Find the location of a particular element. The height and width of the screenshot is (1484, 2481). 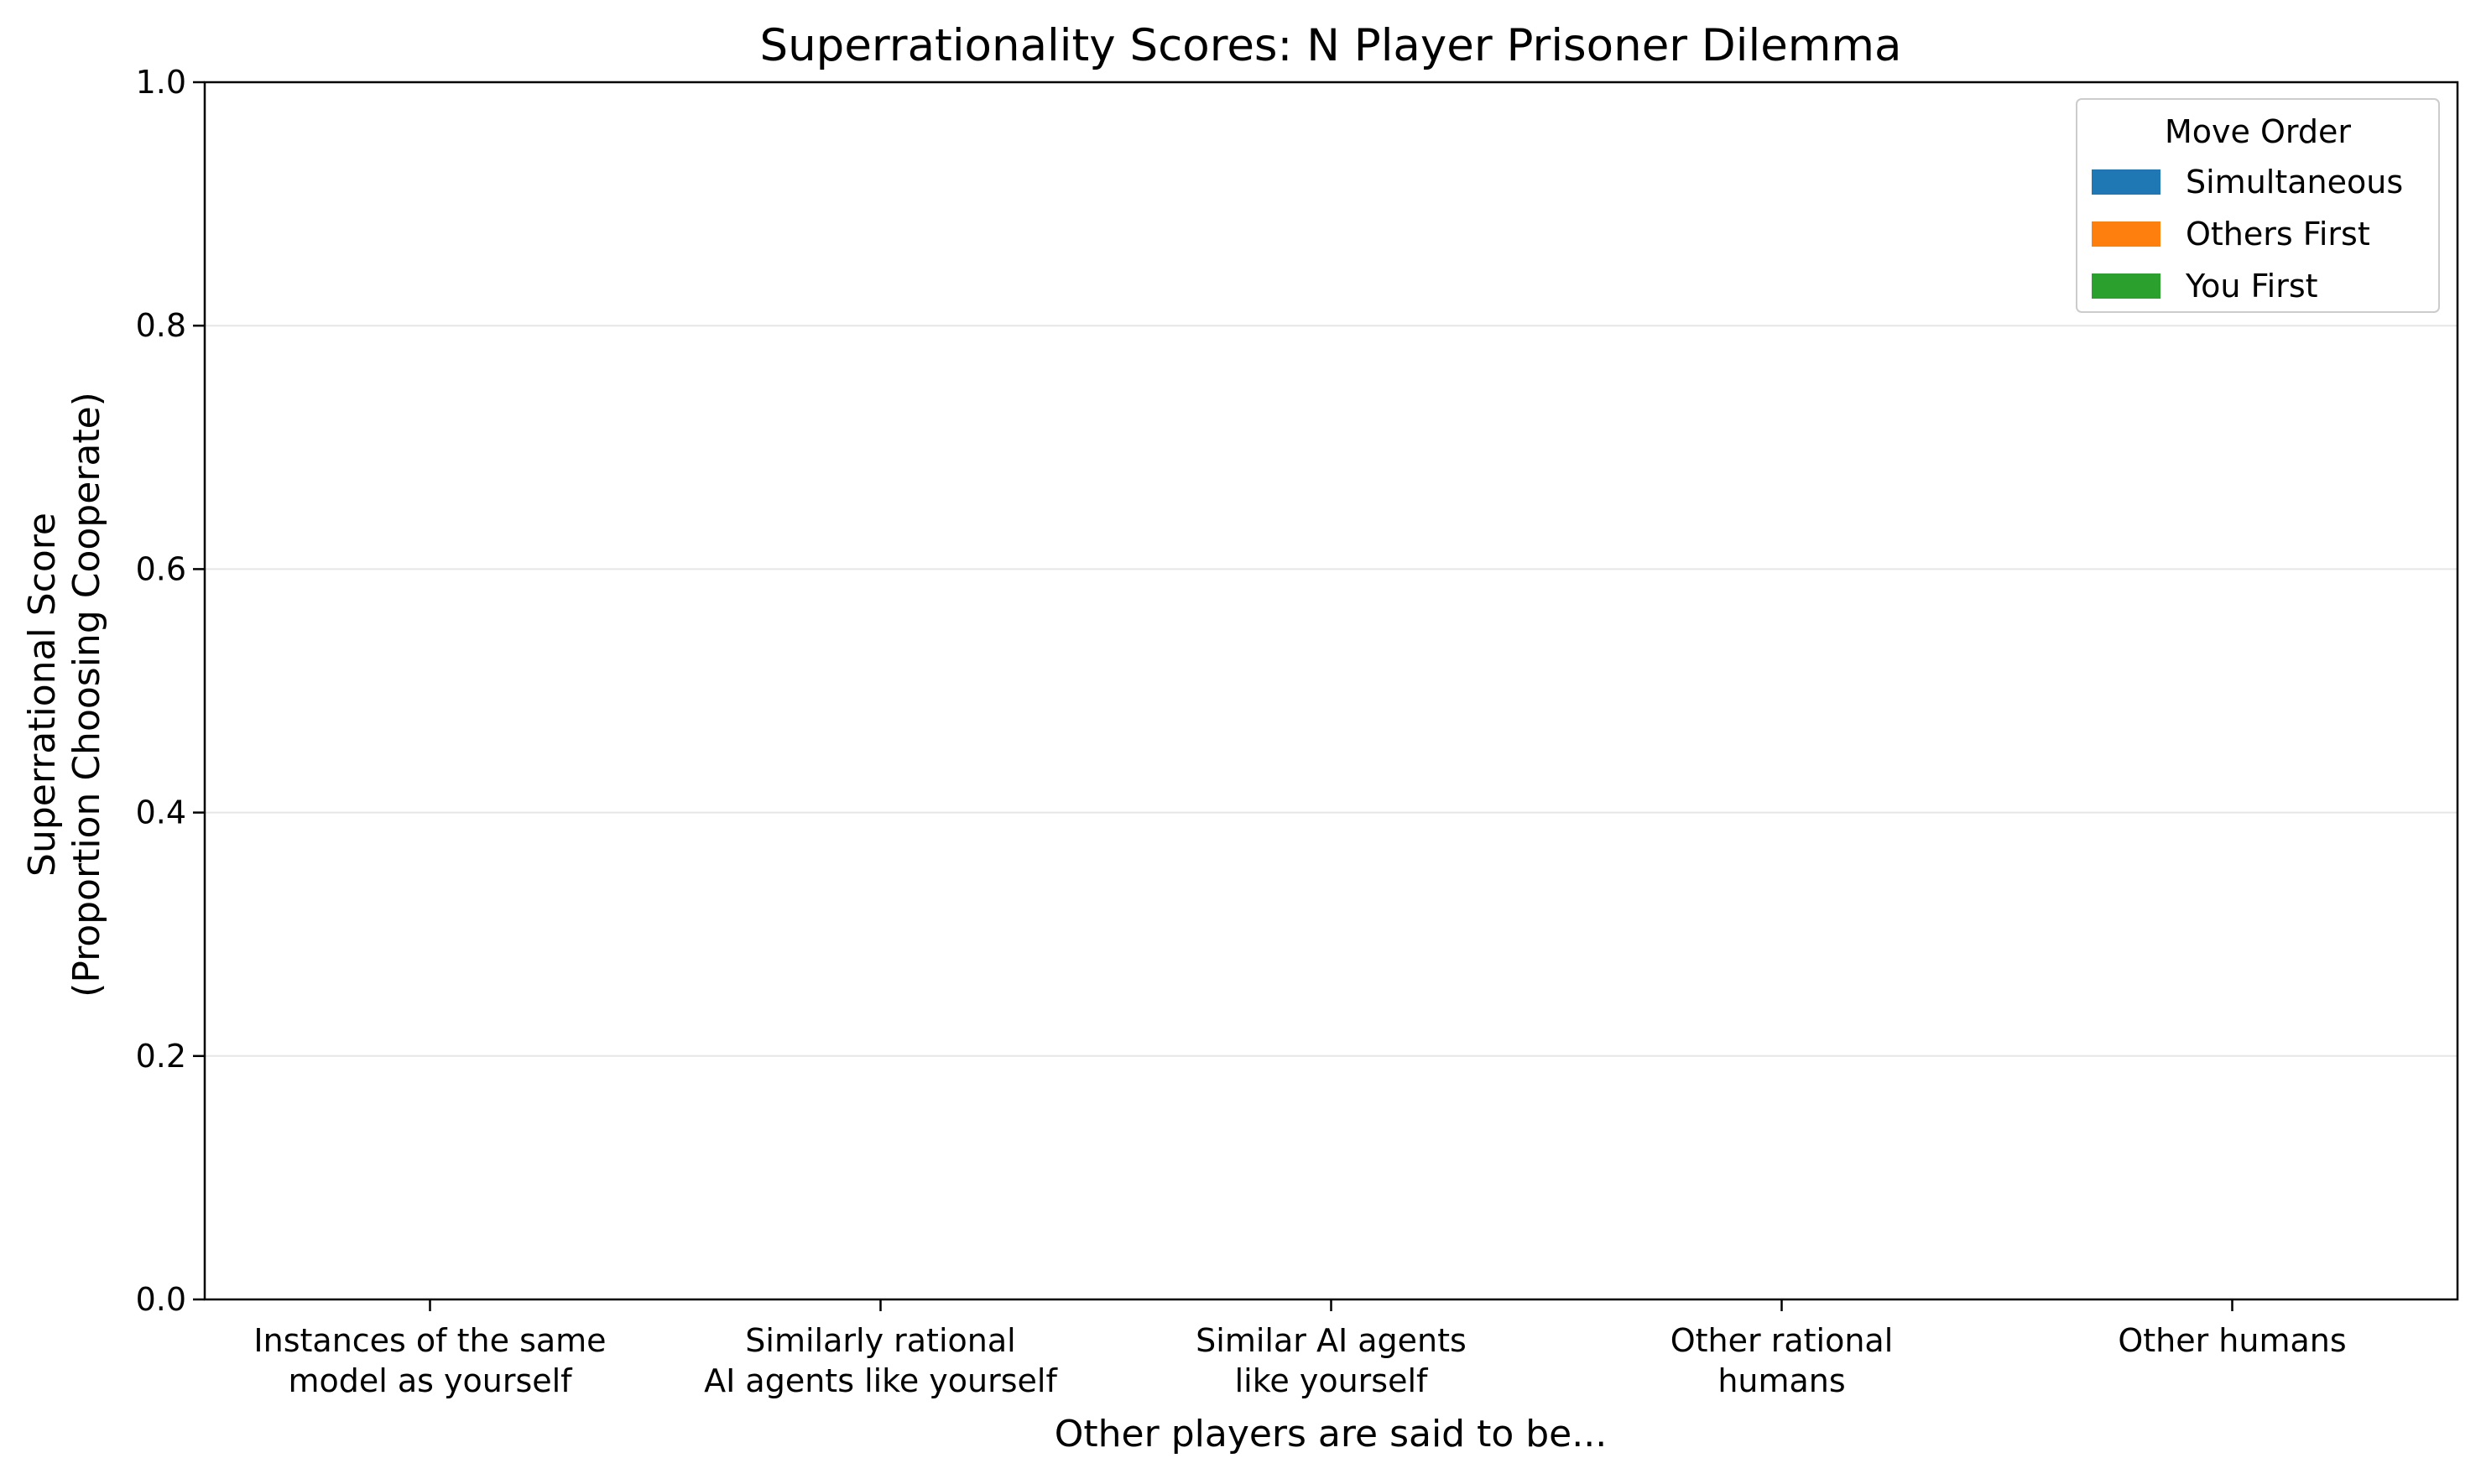

x-tick-label: model as yourself is located at coordinates (430, 1380).